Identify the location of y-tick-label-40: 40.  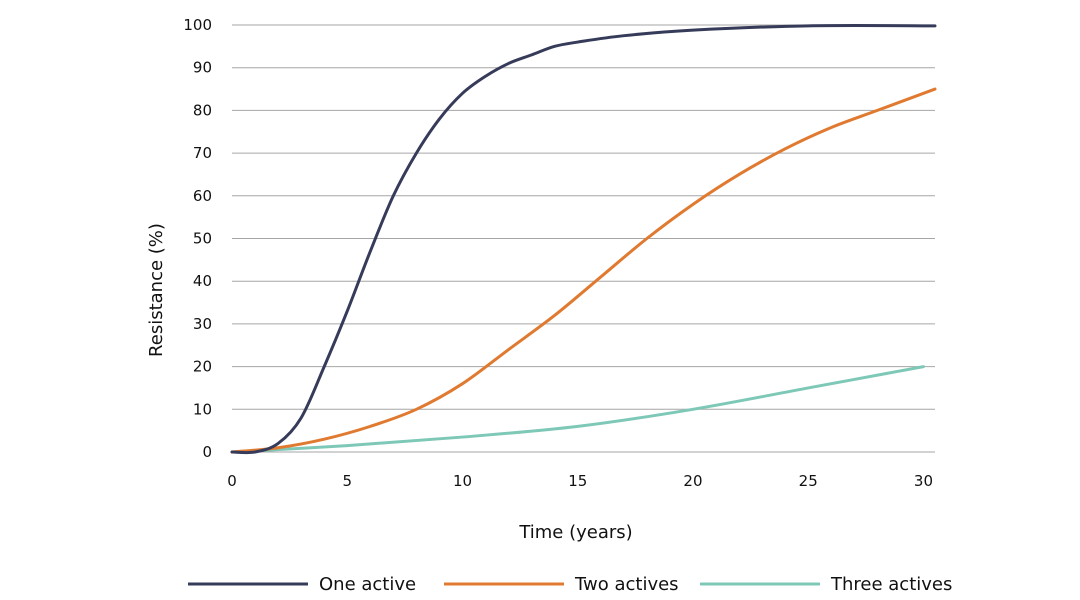
(202, 281).